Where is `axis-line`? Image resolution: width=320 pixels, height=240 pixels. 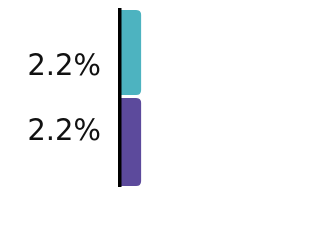
axis-line is located at coordinates (120, 97).